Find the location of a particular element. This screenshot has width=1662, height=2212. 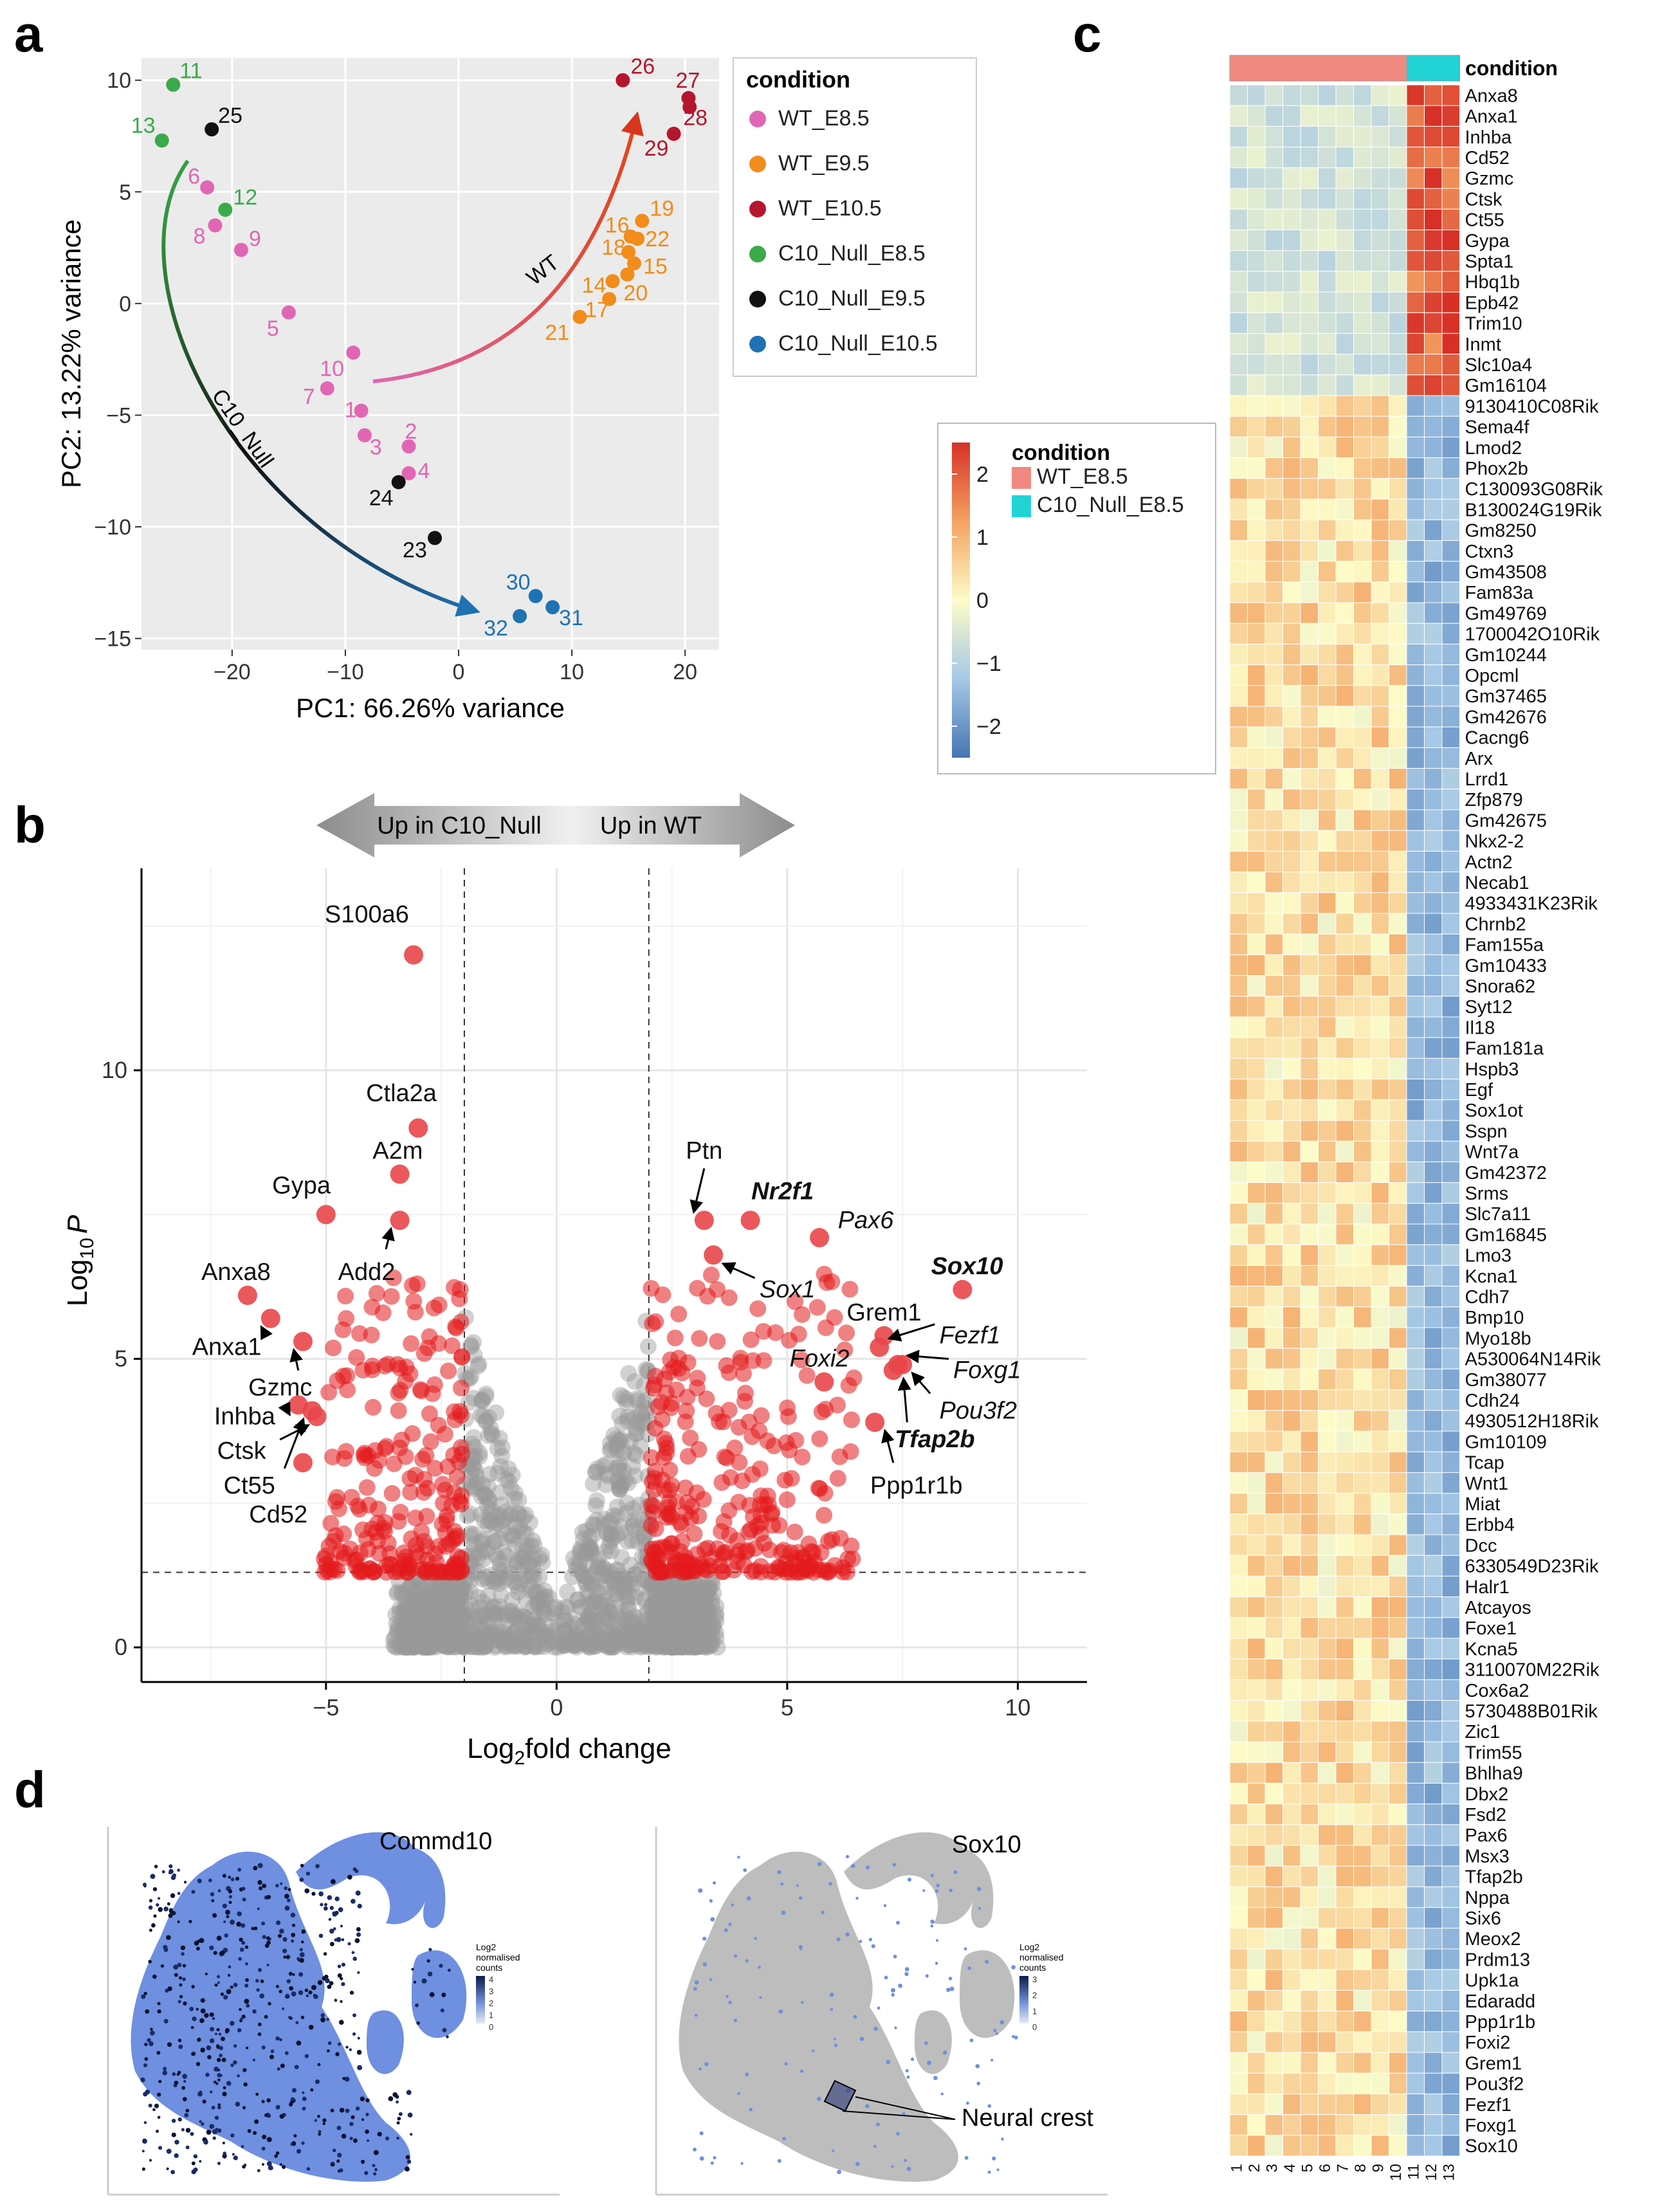

heatmap-row-label: Ctsk is located at coordinates (1484, 199).